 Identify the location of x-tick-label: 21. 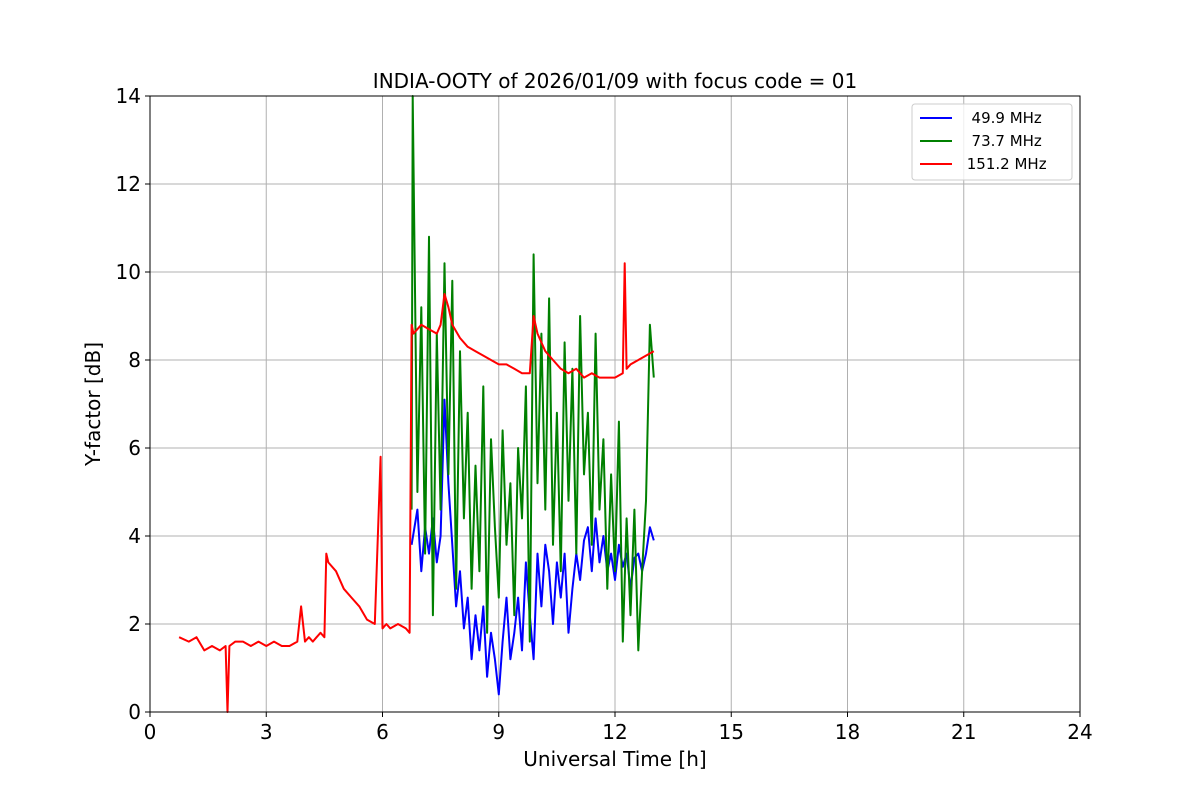
(963, 732).